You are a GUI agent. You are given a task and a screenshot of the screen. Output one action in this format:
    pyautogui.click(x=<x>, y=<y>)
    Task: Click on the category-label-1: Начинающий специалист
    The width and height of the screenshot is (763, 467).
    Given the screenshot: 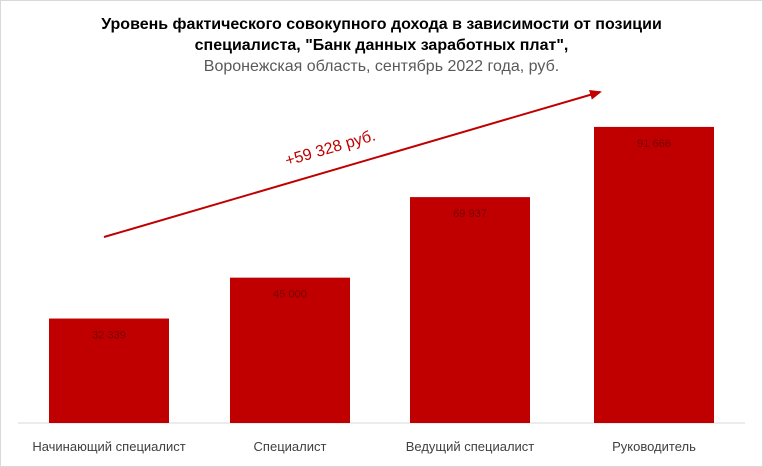 What is the action you would take?
    pyautogui.click(x=108, y=446)
    